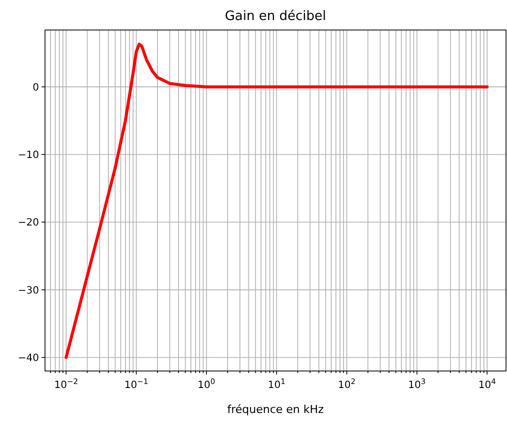 This screenshot has height=421, width=507. I want to click on y-tick-label: 0, so click(35, 88).